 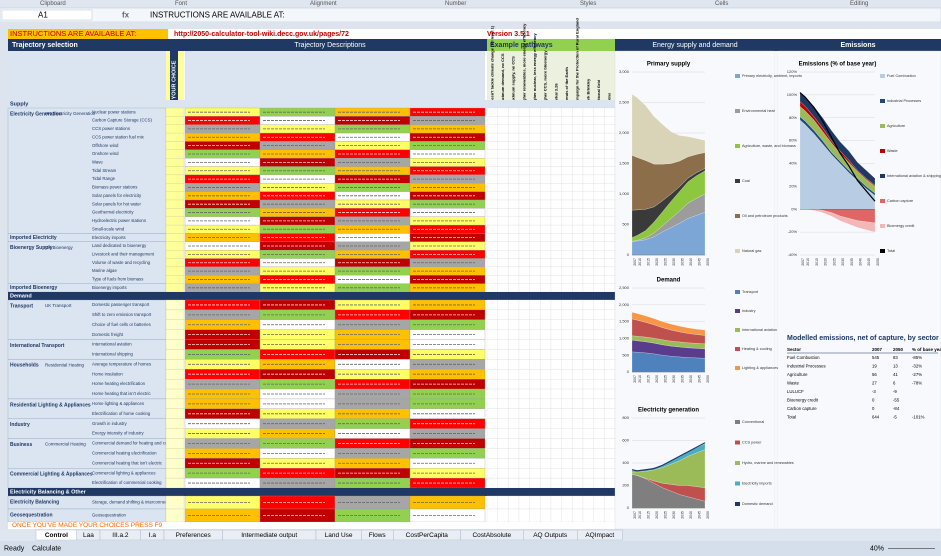 I want to click on sheet-tab-label: Control, so click(x=56, y=535).